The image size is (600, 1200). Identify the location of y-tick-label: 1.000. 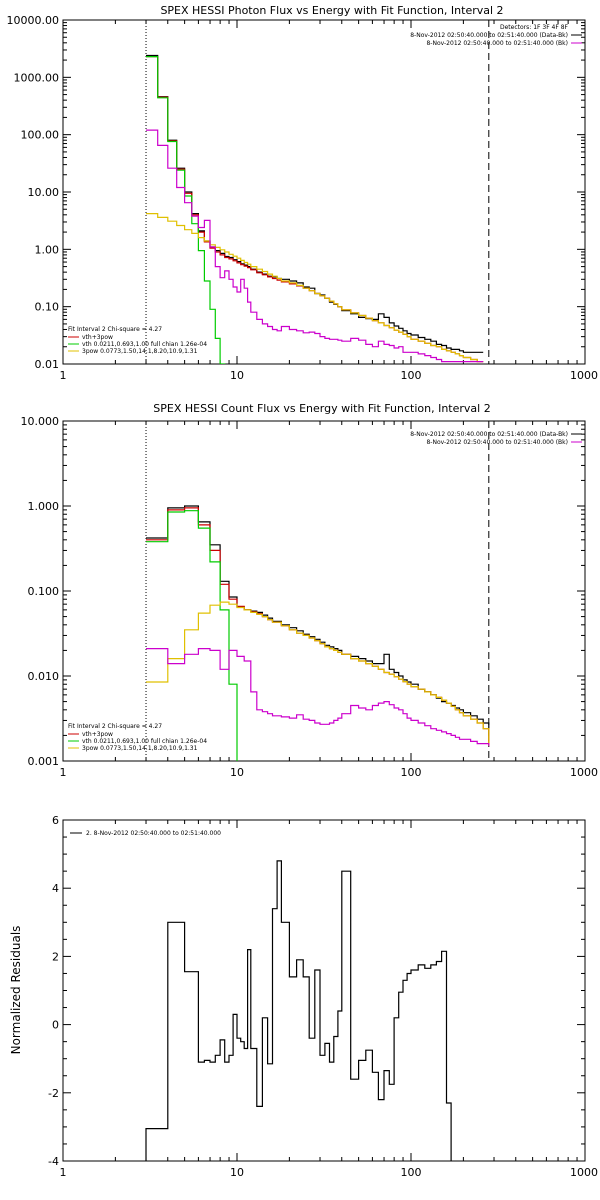
(44, 506).